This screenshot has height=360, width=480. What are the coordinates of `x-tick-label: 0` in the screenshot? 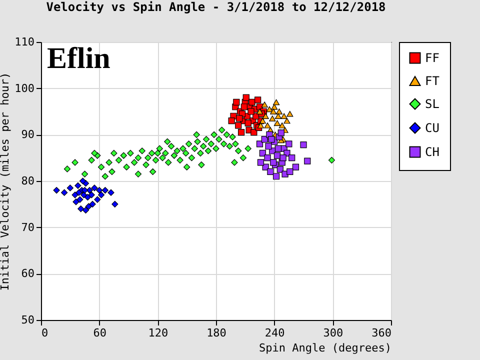 It's located at (45, 333).